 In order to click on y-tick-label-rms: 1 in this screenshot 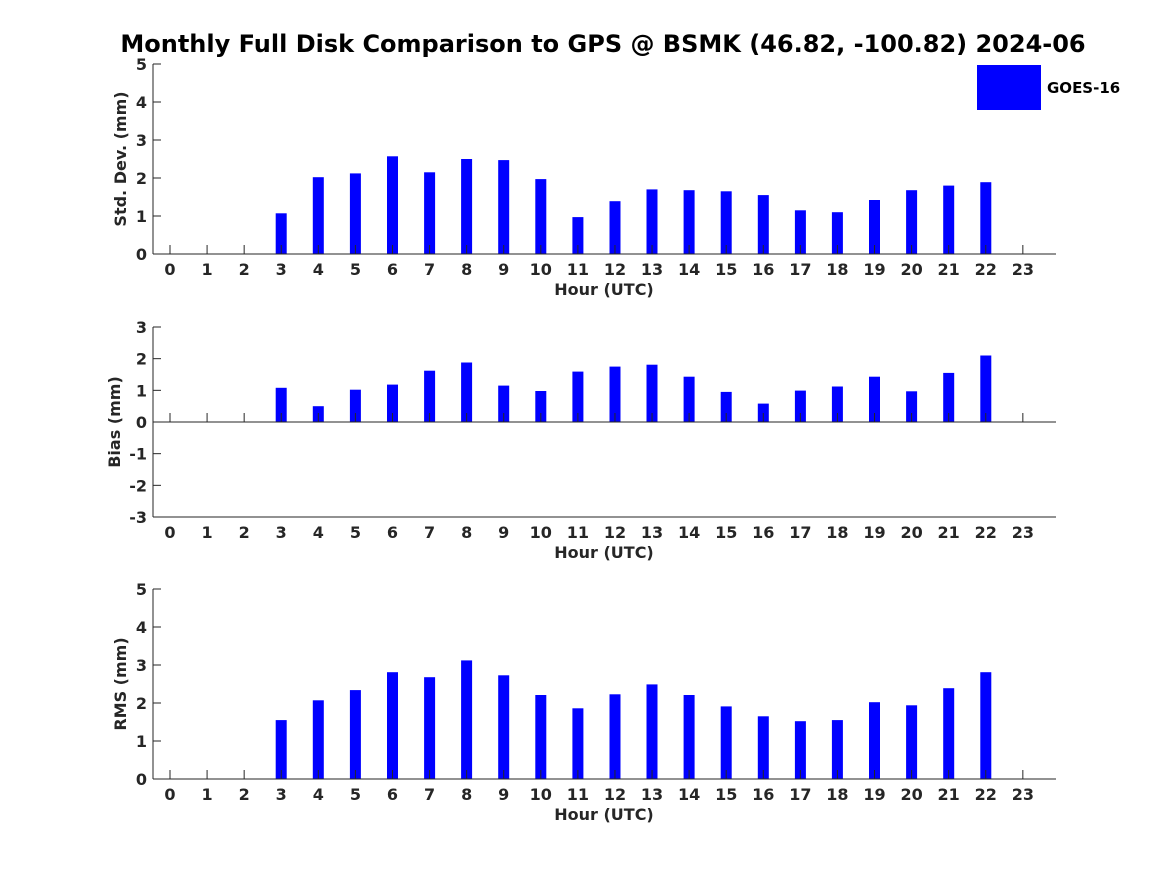, I will do `click(141, 741)`.